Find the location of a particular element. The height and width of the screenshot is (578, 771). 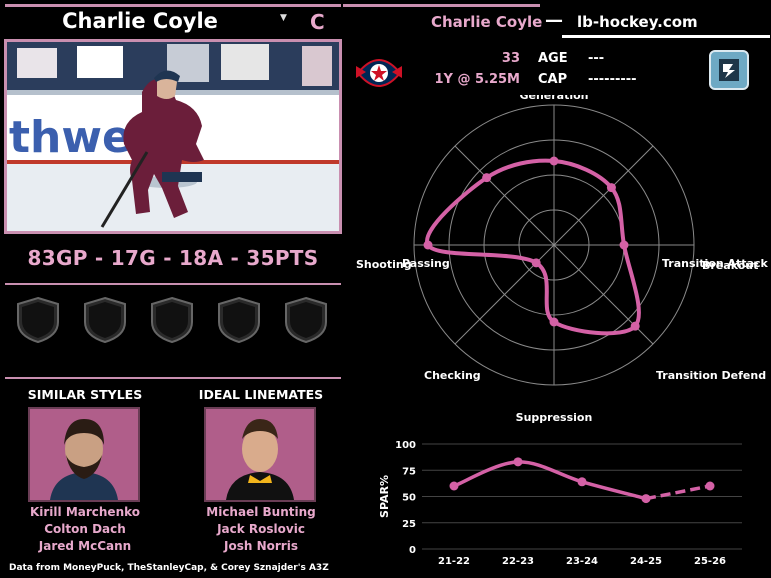

linemate-player-avatar is located at coordinates (260, 454).